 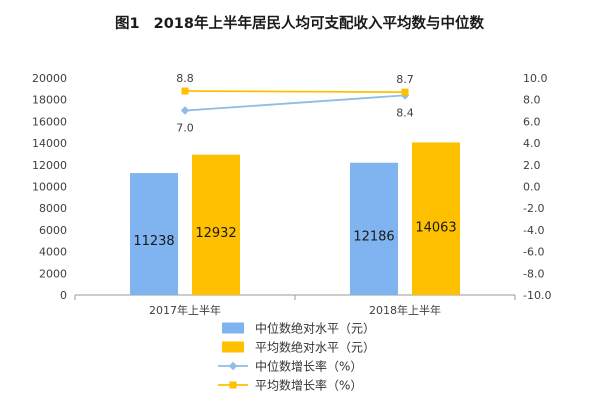 I want to click on mean-growth-label: 8.7, so click(x=405, y=79).